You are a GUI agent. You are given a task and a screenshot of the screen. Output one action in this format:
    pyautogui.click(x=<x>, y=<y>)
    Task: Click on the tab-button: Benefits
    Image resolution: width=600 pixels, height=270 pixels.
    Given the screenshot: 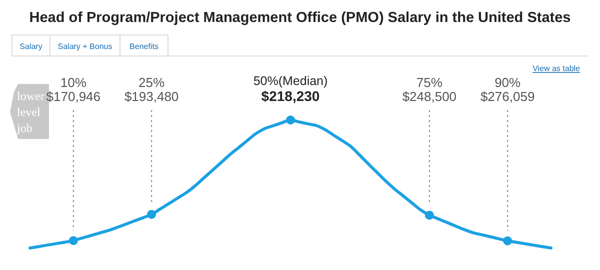 What is the action you would take?
    pyautogui.click(x=144, y=45)
    